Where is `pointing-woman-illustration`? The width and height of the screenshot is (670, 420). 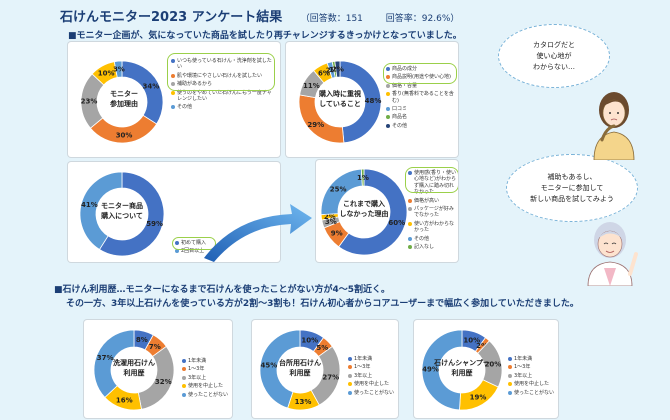
pointing-woman-illustration is located at coordinates (612, 254).